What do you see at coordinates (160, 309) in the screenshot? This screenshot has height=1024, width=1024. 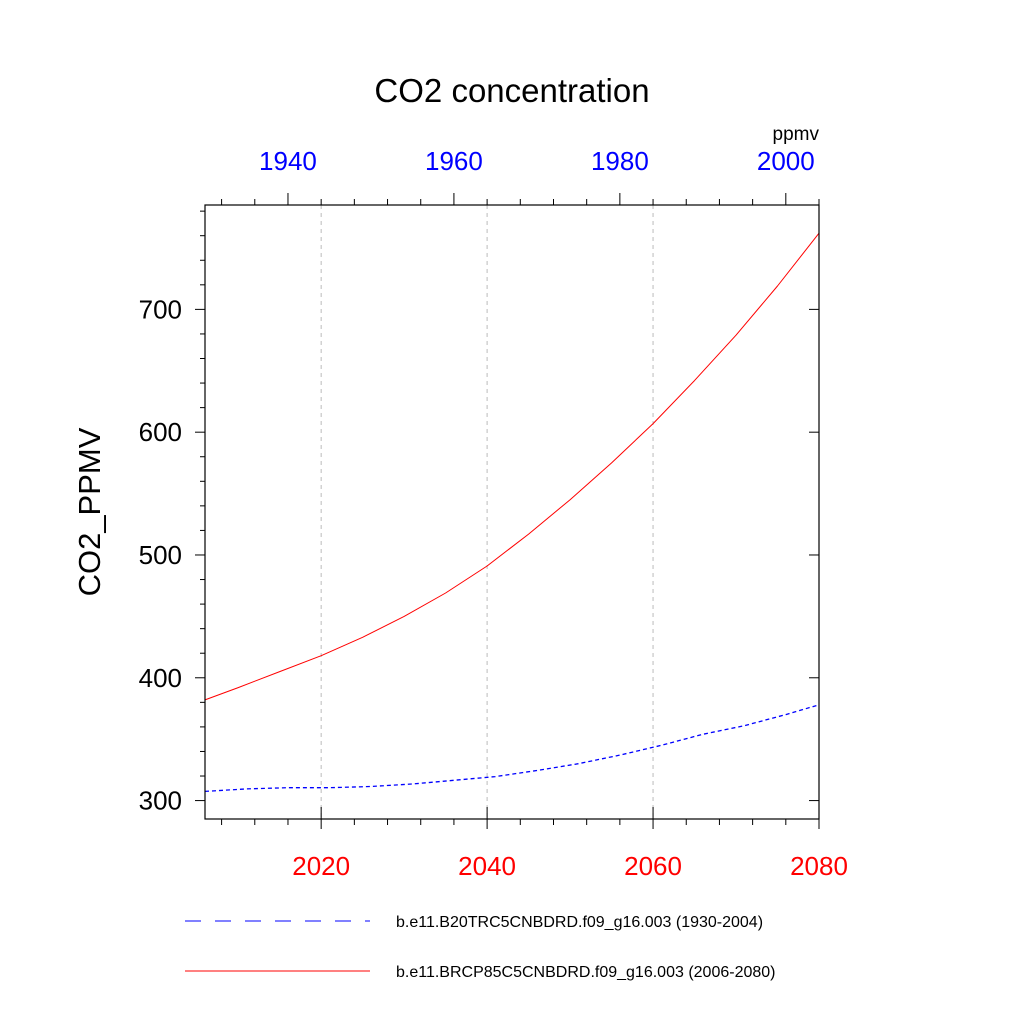 I see `y-tick-label: 700` at bounding box center [160, 309].